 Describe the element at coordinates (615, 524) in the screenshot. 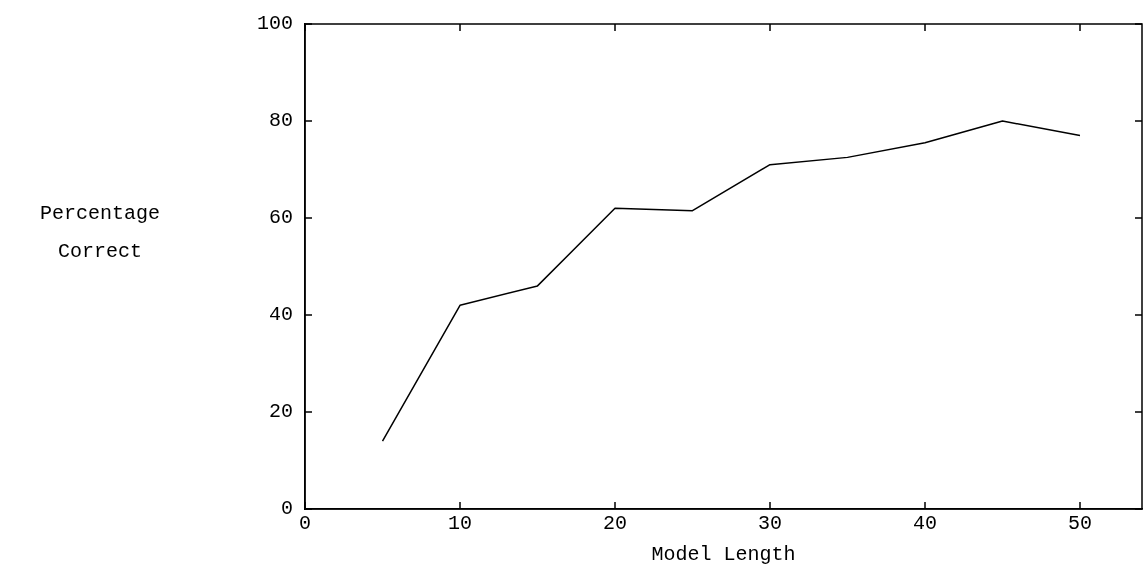

I see `x-tick-label: 20` at that location.